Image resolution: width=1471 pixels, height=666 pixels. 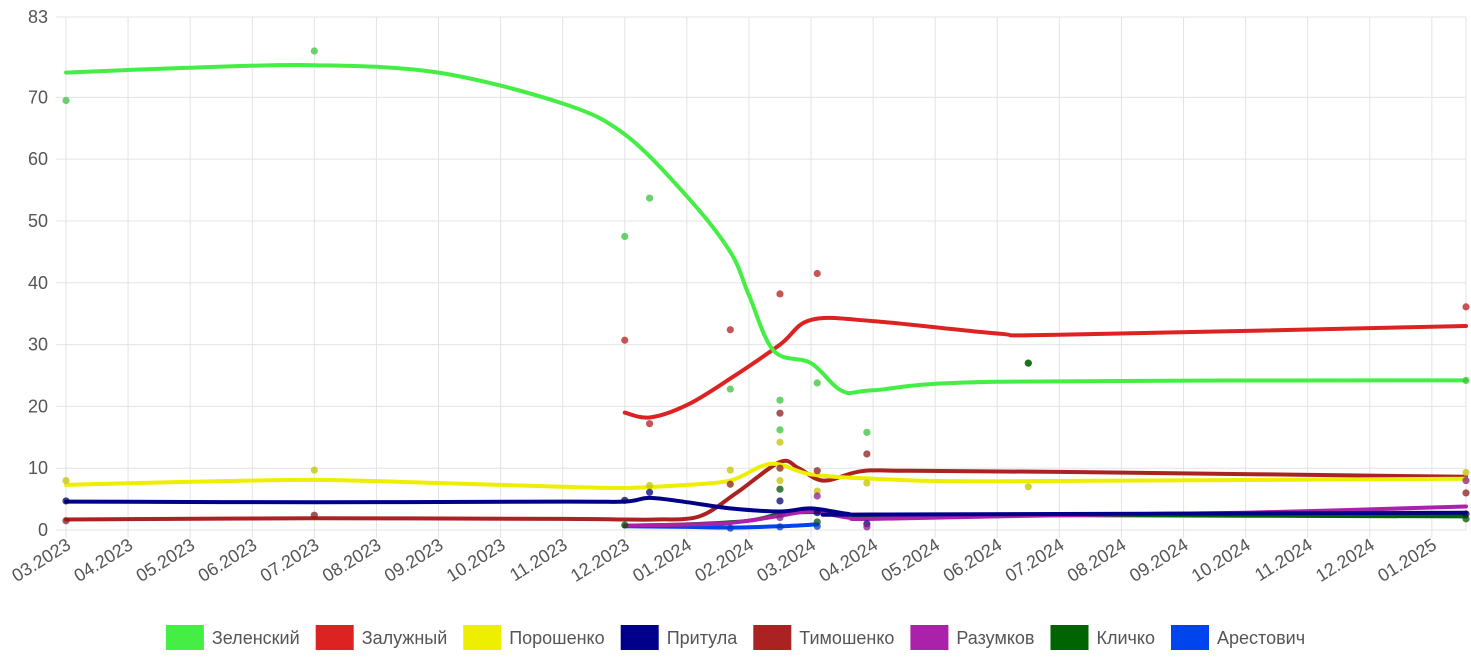 What do you see at coordinates (848, 559) in the screenshot?
I see `x-tick-label: 04.2024` at bounding box center [848, 559].